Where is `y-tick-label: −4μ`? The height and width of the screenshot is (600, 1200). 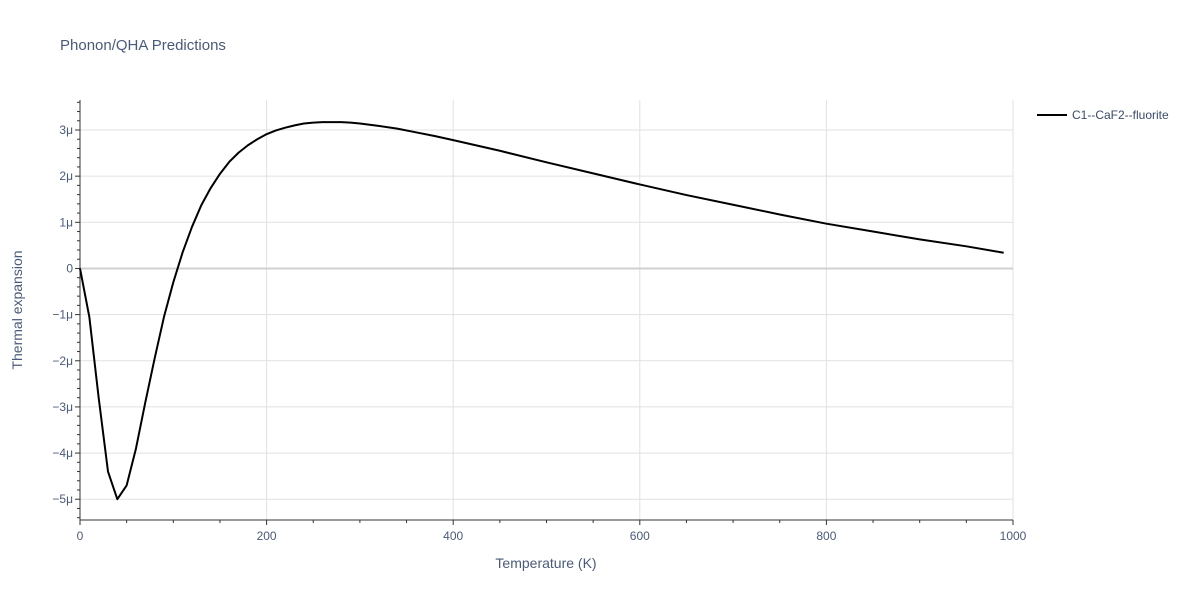
y-tick-label: −4μ is located at coordinates (62, 453).